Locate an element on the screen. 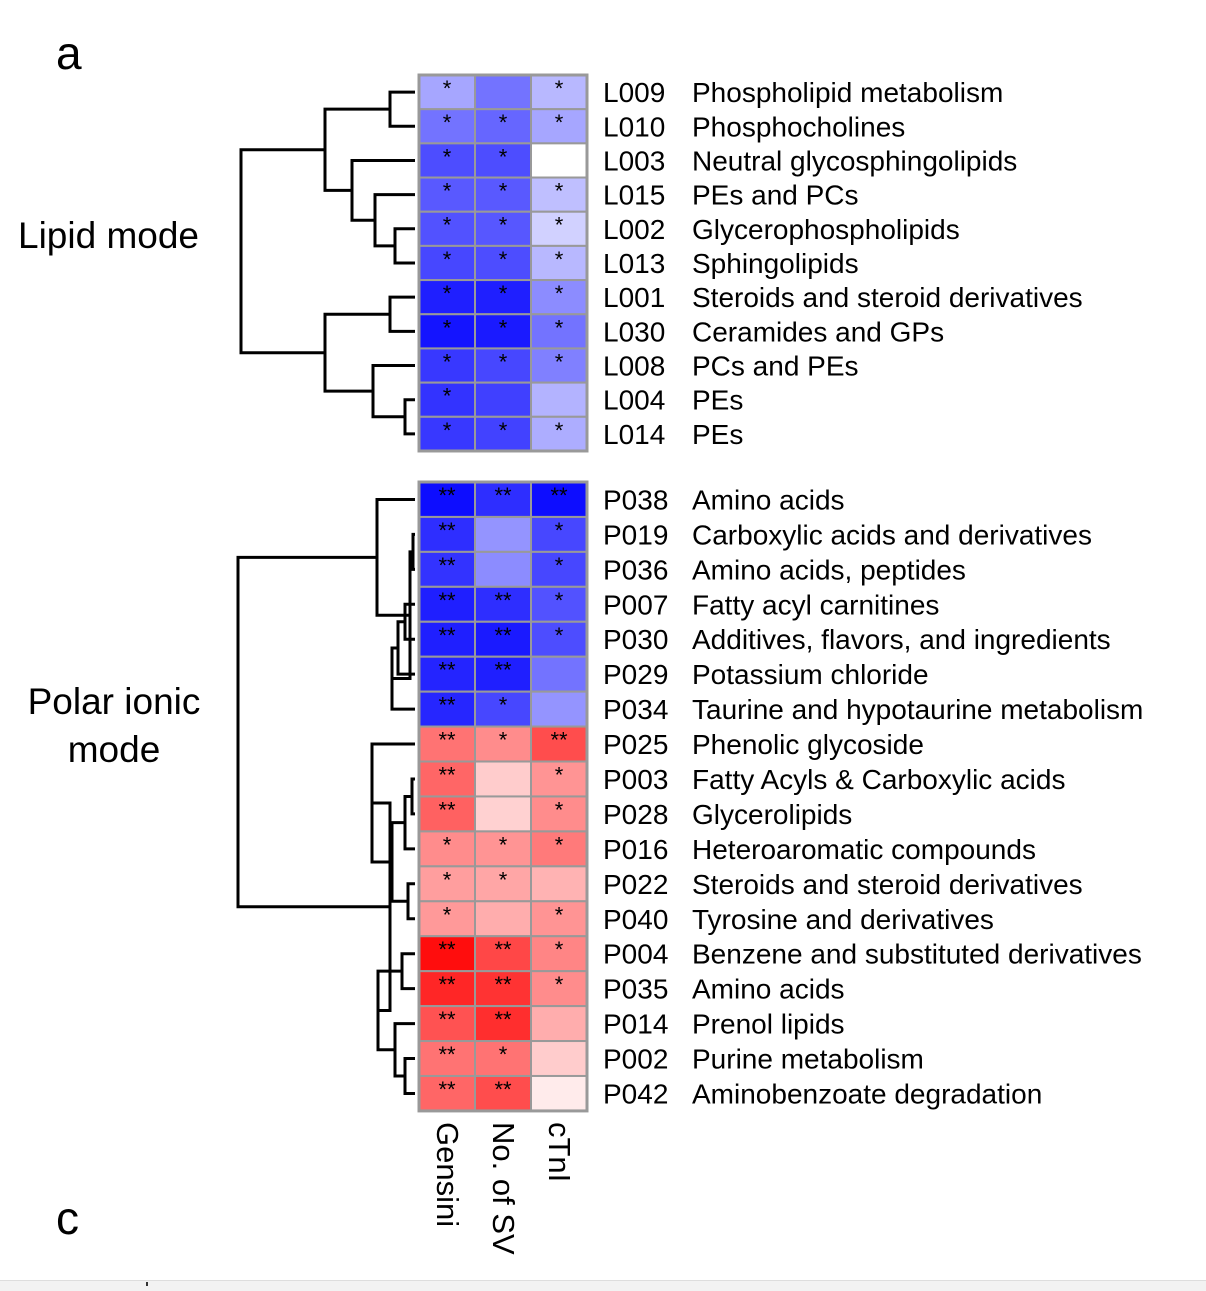 This screenshot has width=1206, height=1291. row-label: P004 Benzene and substituted derivatives is located at coordinates (872, 954).